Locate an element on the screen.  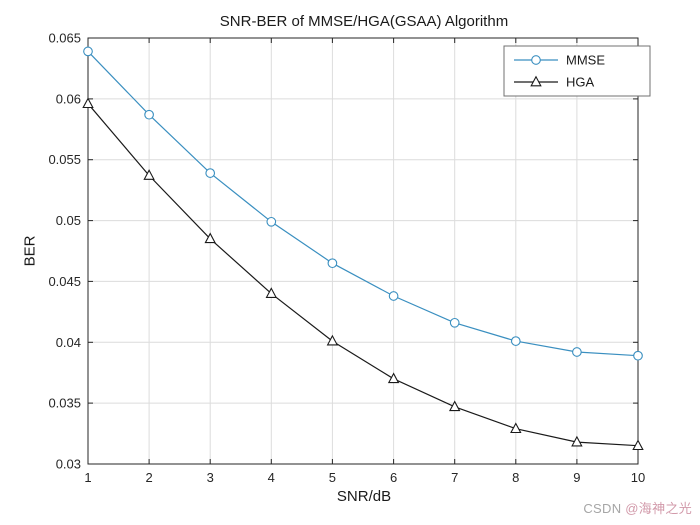
legend-label: MMSE is located at coordinates (585, 60).